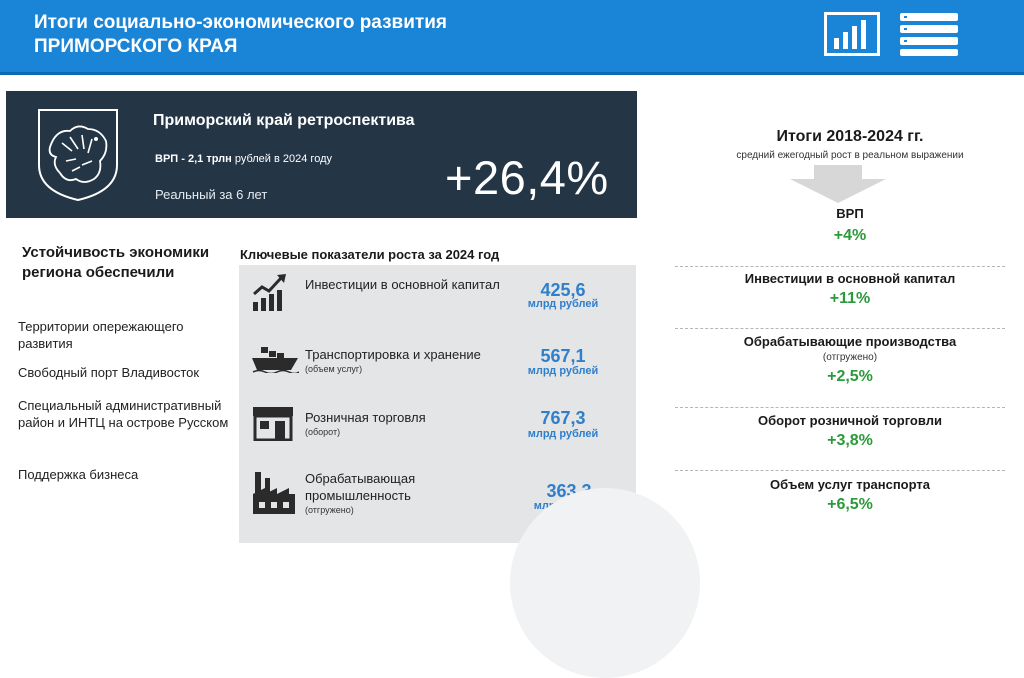 This screenshot has height=678, width=1024. I want to click on cargo-ship-icon, so click(275, 360).